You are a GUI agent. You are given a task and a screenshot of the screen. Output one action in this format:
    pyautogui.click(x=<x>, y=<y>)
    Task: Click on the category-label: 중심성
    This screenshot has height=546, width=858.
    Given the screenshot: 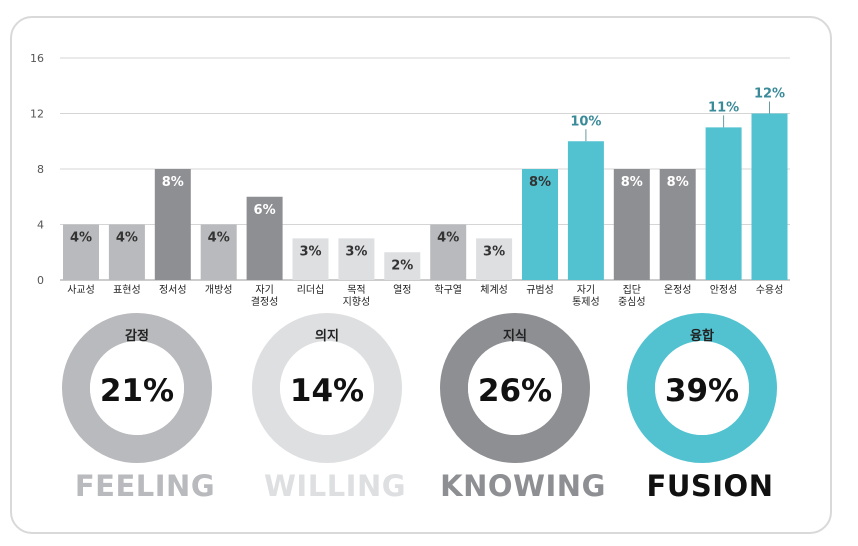 What is the action you would take?
    pyautogui.click(x=632, y=302)
    